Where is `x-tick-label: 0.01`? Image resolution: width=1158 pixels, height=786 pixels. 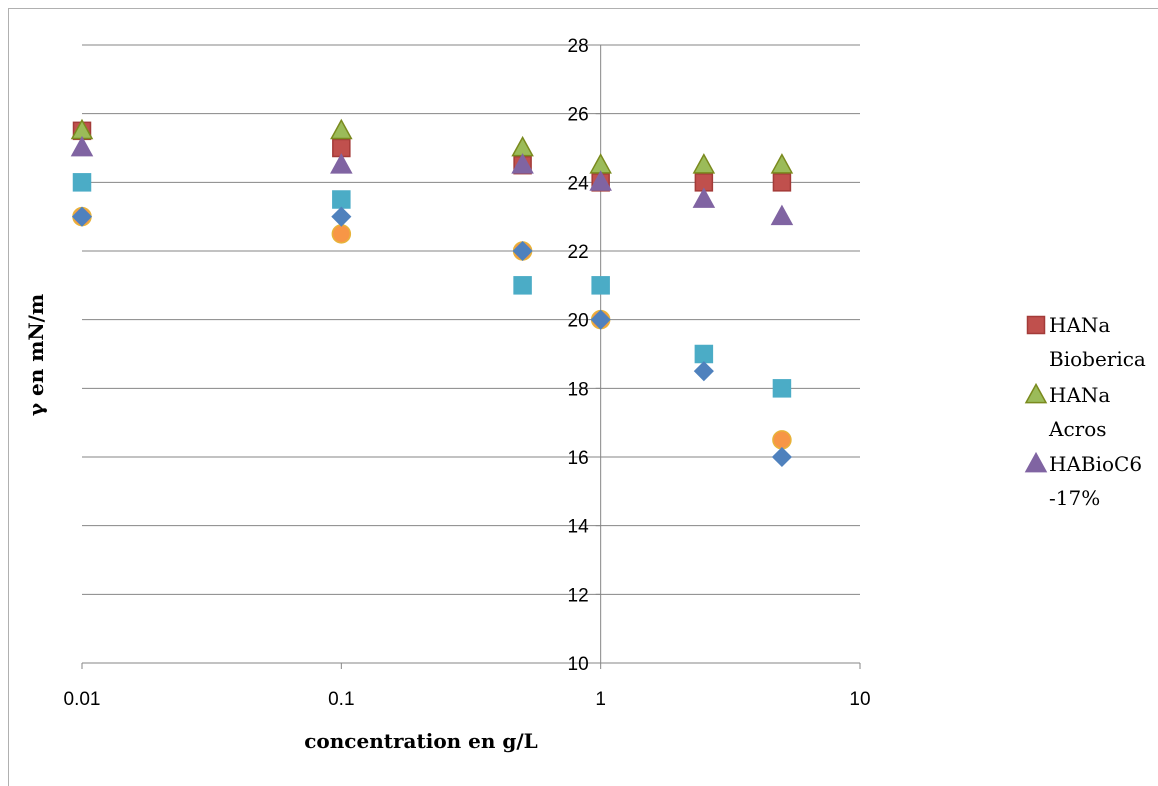 x-tick-label: 0.01 is located at coordinates (82, 699).